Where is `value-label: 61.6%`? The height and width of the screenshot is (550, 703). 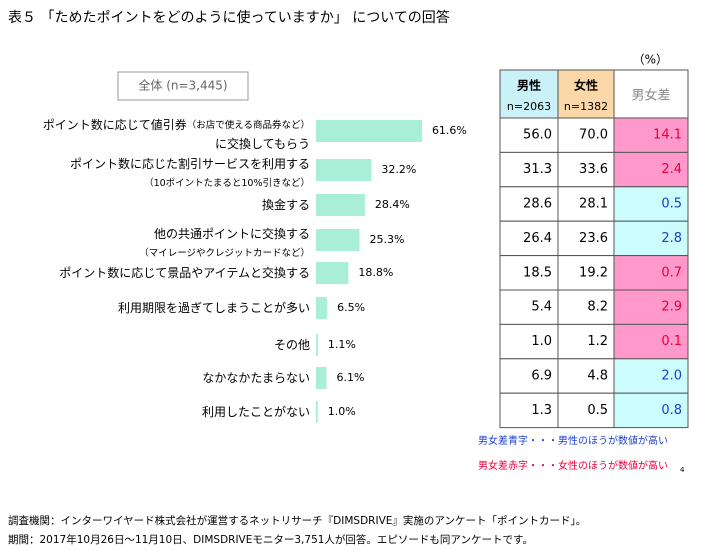
value-label: 61.6% is located at coordinates (449, 130).